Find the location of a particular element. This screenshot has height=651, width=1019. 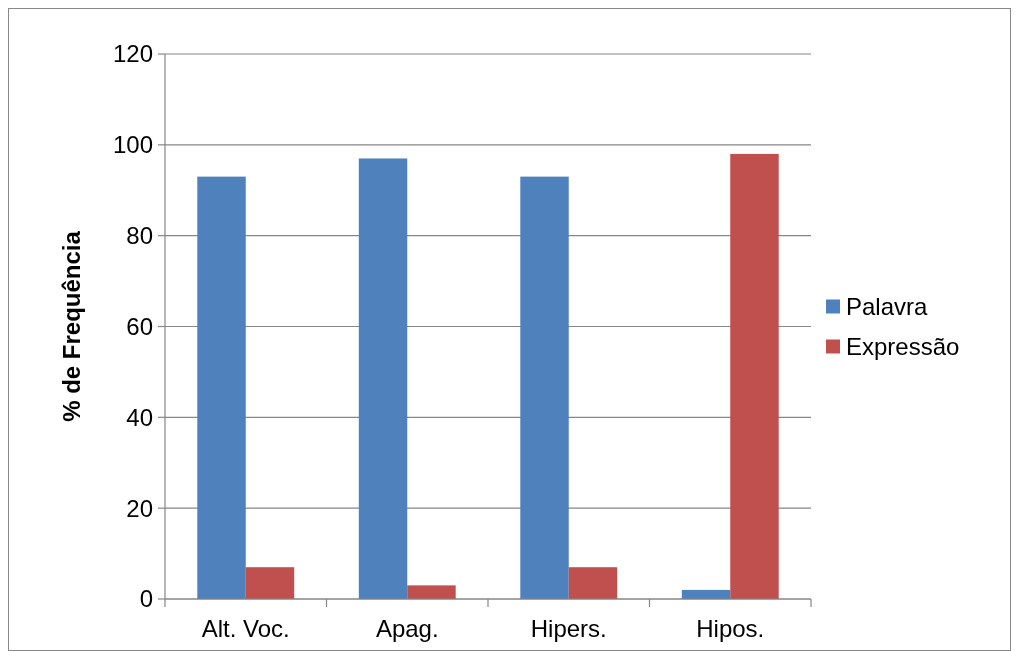

y-tick-label: 20 is located at coordinates (139, 508).